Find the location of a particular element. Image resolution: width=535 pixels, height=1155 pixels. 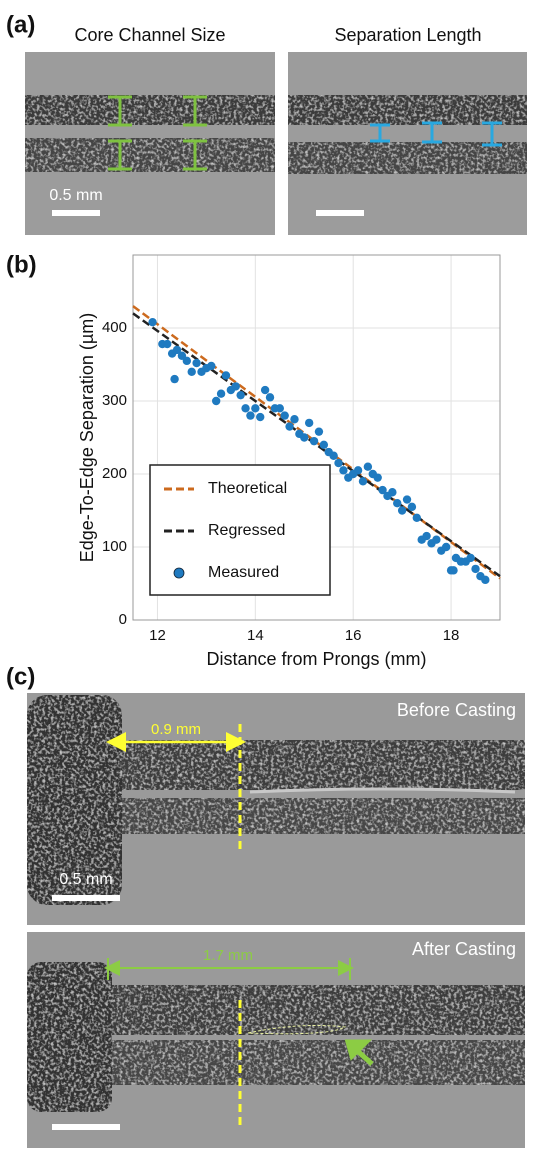

y-tick-label: 100 is located at coordinates (114, 546).